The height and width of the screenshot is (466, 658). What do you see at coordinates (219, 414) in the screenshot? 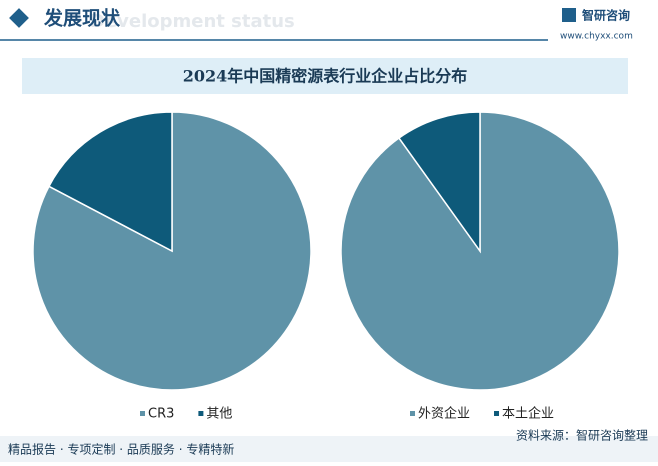
I see `legend-label: 其他` at bounding box center [219, 414].